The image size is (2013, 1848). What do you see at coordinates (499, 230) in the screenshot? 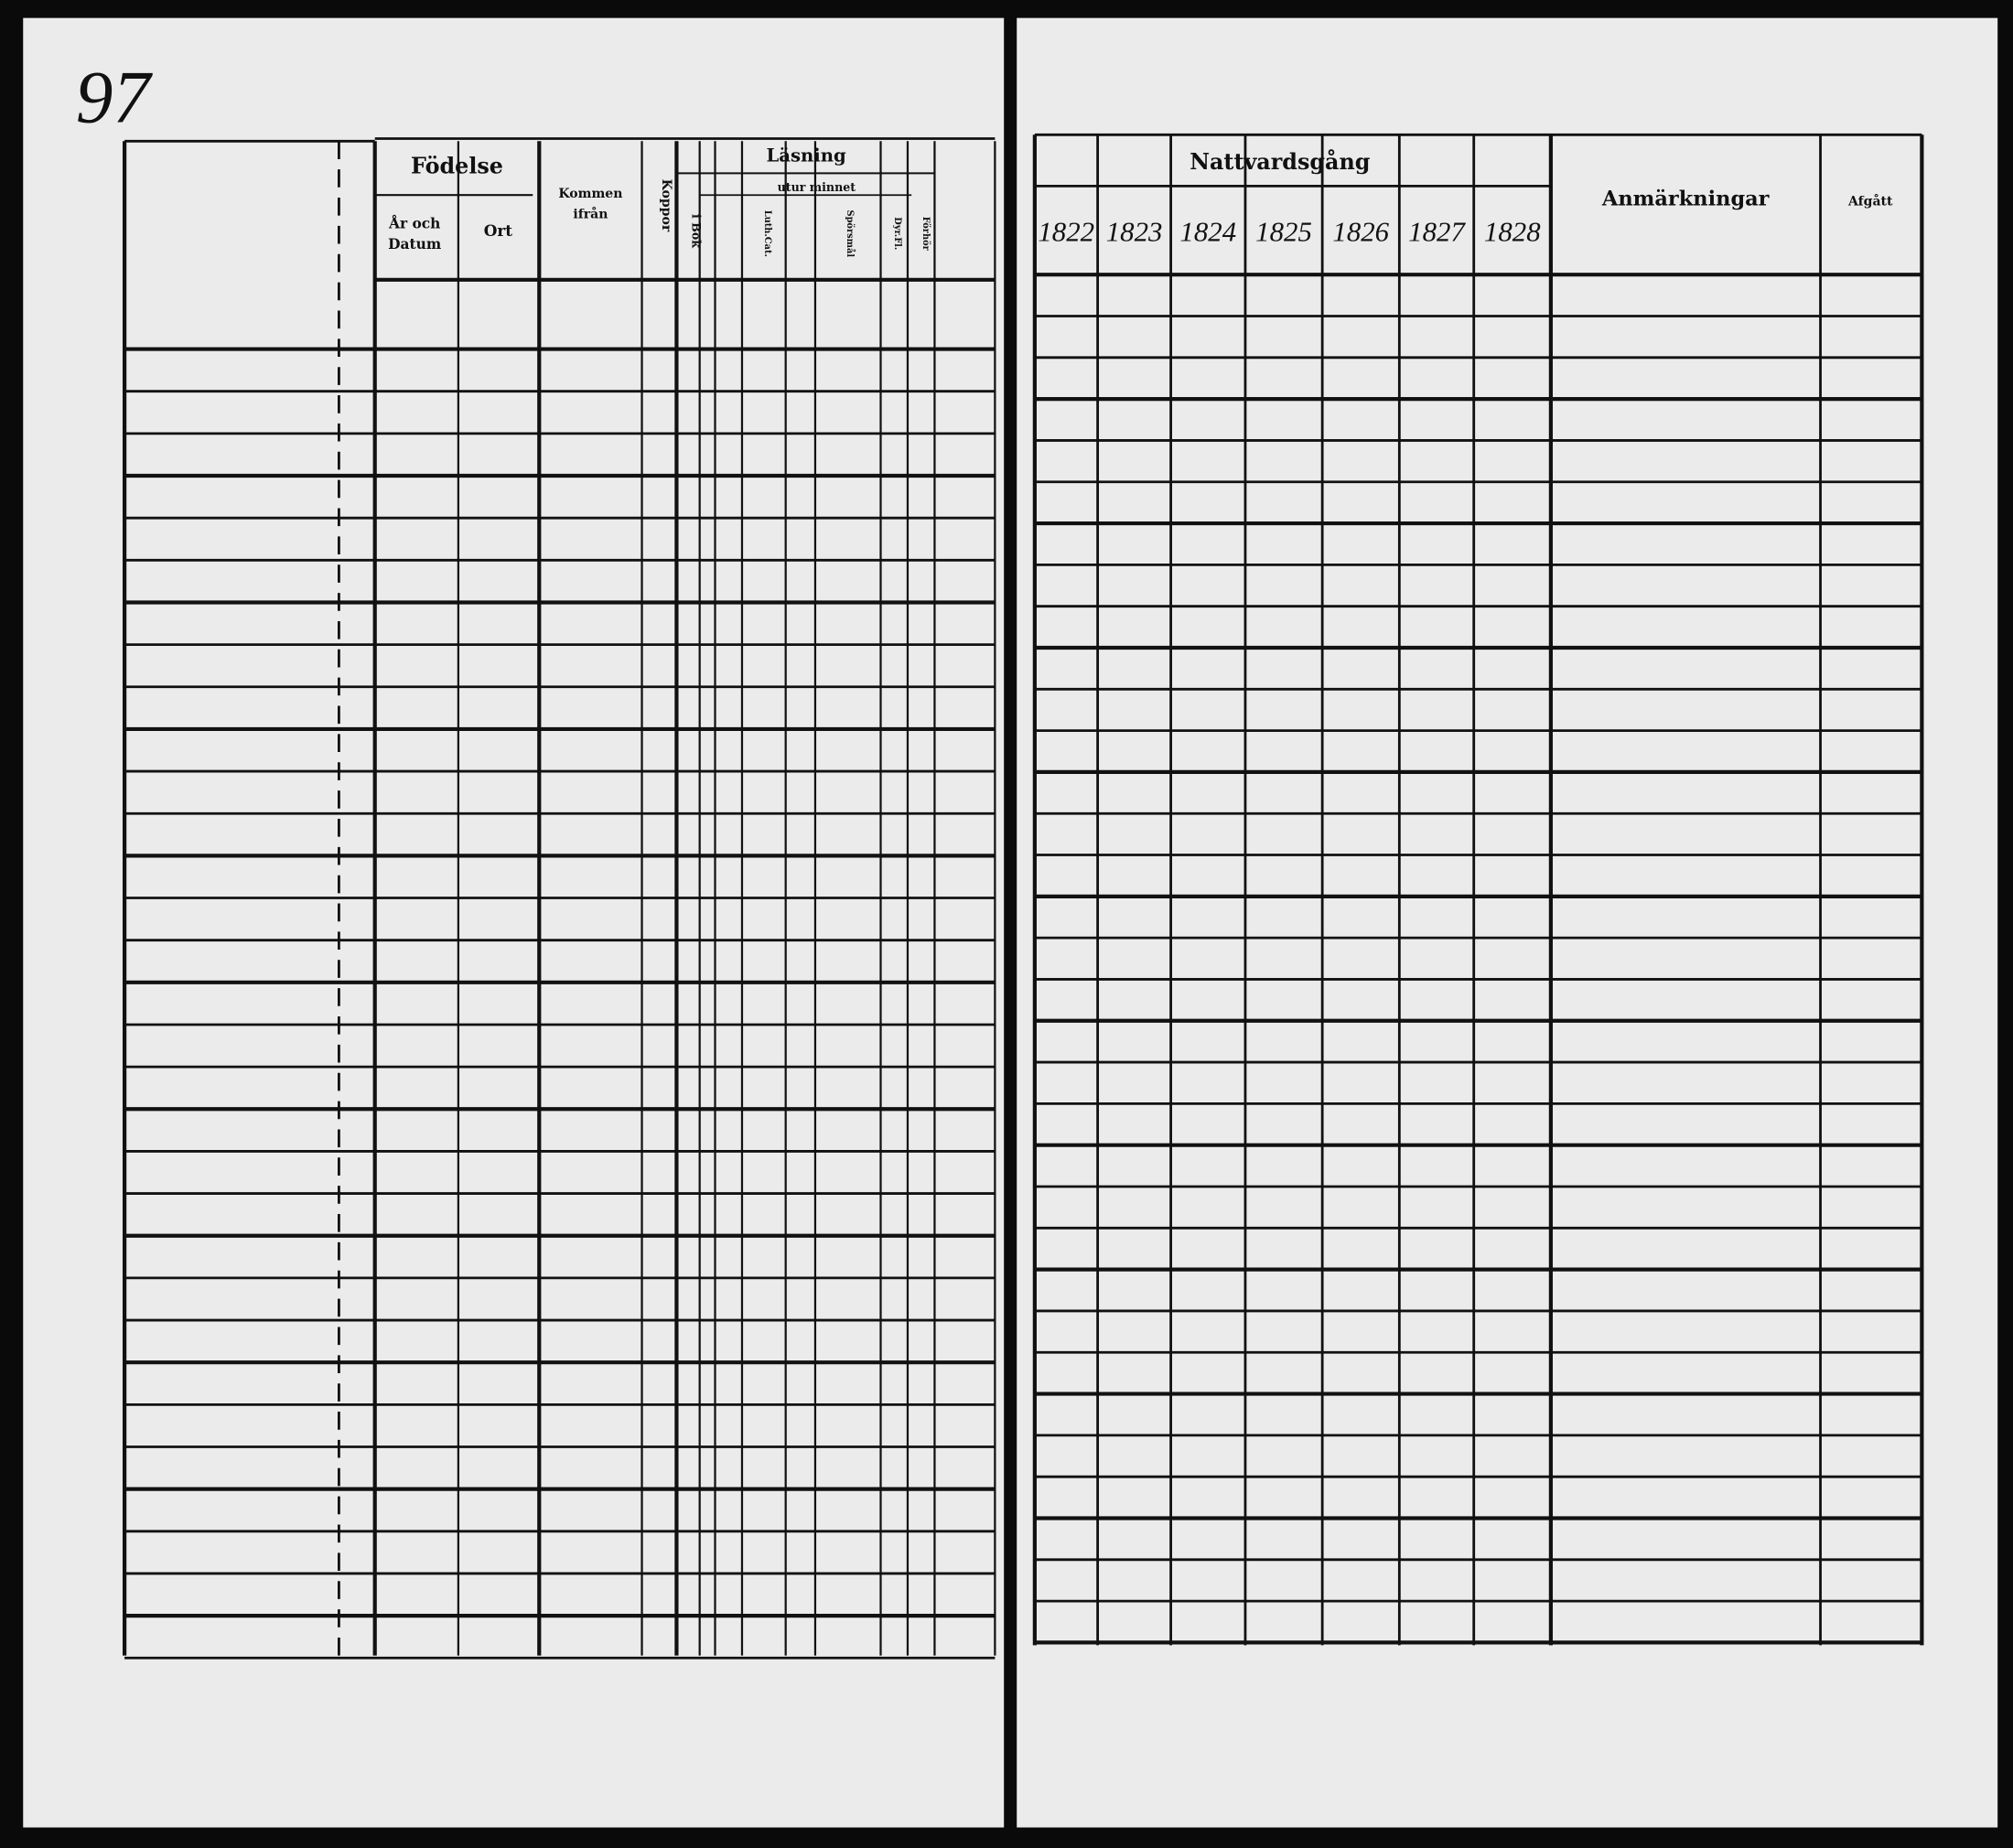
I see `header: Ort` at bounding box center [499, 230].